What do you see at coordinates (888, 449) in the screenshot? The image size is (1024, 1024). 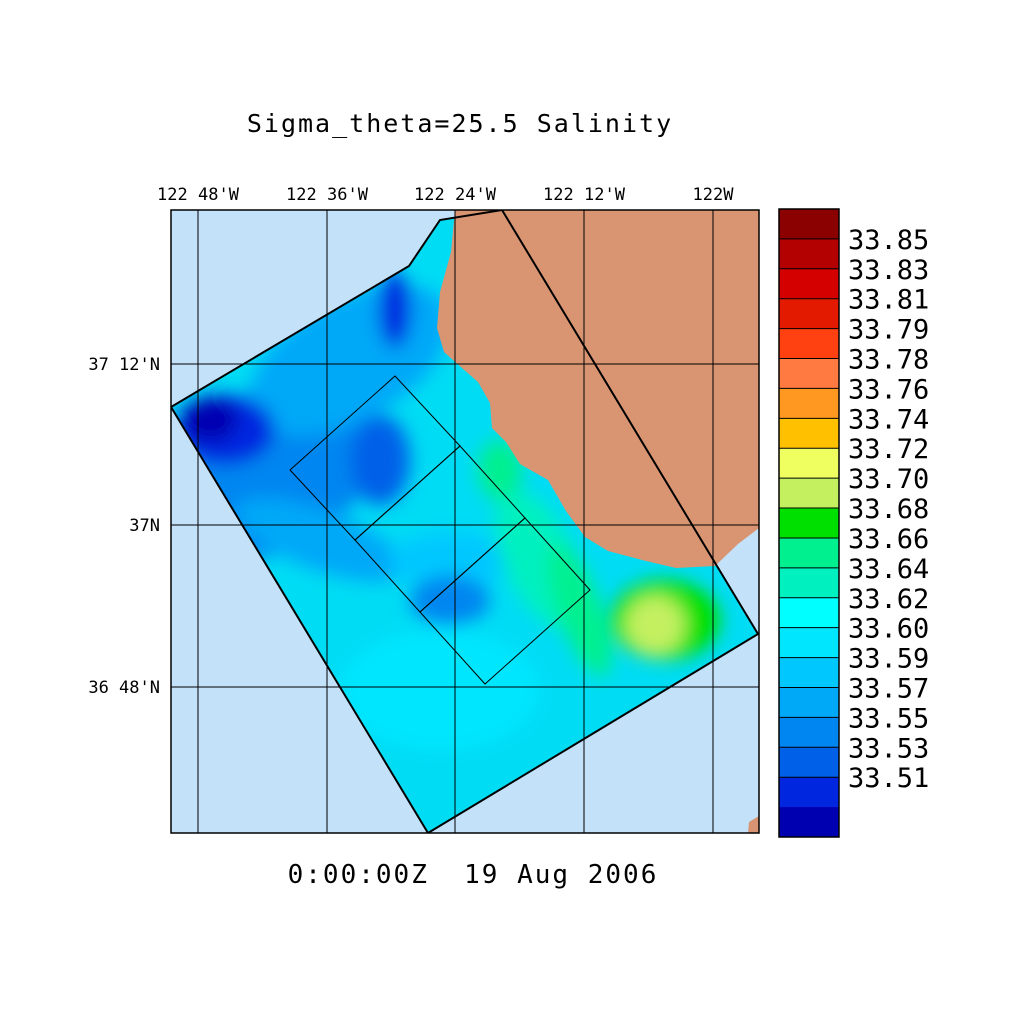 I see `colorbar-label: 33.72` at bounding box center [888, 449].